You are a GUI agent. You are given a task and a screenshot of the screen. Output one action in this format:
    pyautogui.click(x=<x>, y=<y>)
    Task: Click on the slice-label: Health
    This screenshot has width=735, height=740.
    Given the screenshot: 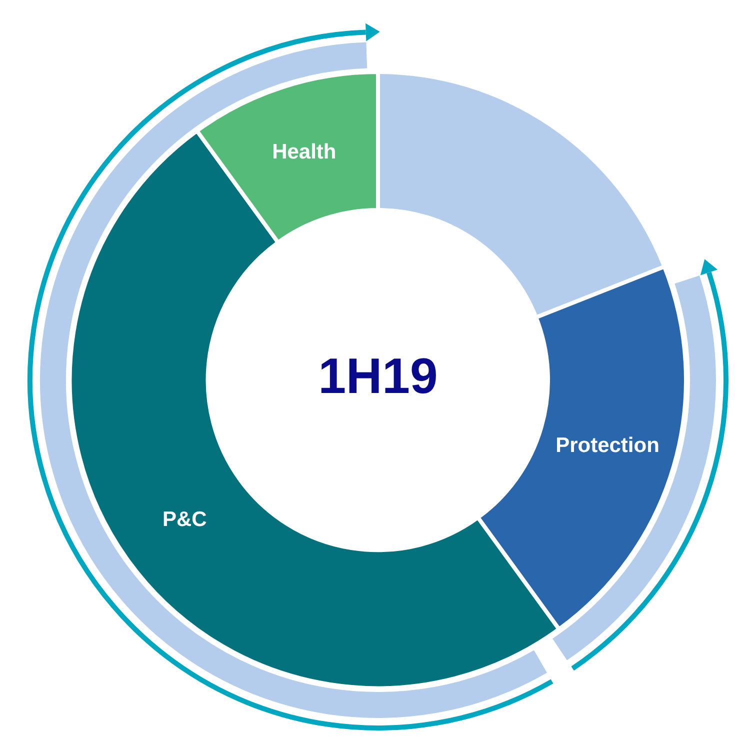 What is the action you would take?
    pyautogui.click(x=304, y=152)
    